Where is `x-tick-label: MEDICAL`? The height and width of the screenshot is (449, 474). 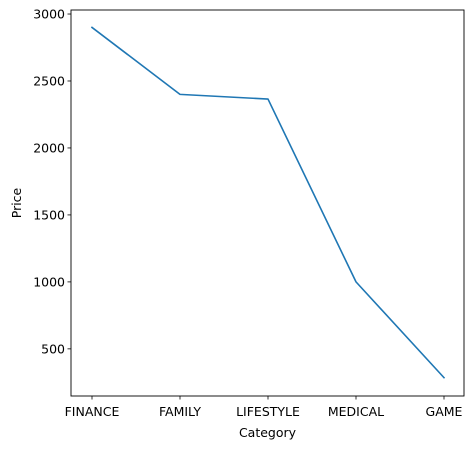 x-tick-label: MEDICAL is located at coordinates (356, 411).